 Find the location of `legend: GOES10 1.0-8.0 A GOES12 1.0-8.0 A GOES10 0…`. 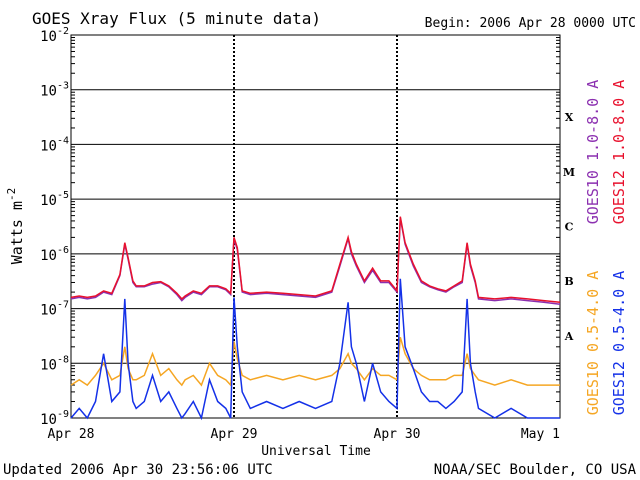

legend: GOES10 1.0-8.0 A GOES12 1.0-8.0 A GOES10 0… is located at coordinates (606, 248).